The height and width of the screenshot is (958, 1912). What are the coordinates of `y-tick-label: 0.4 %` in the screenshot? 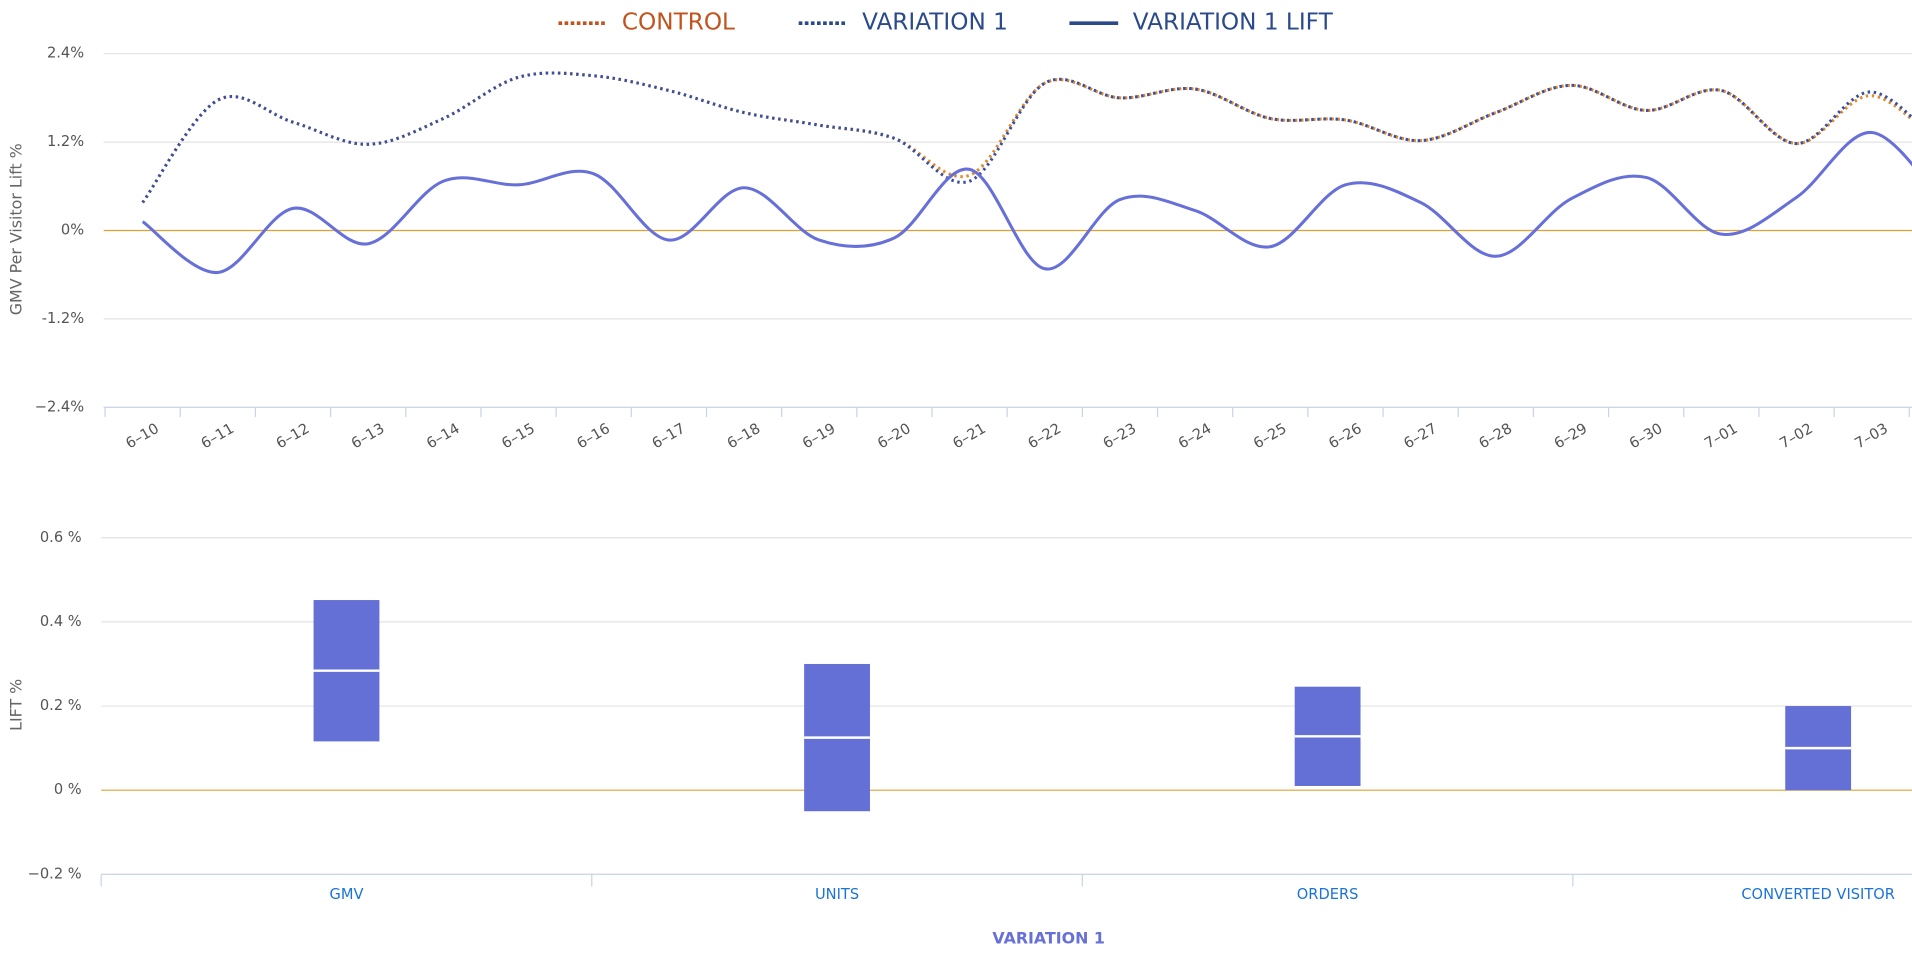 It's located at (61, 621).